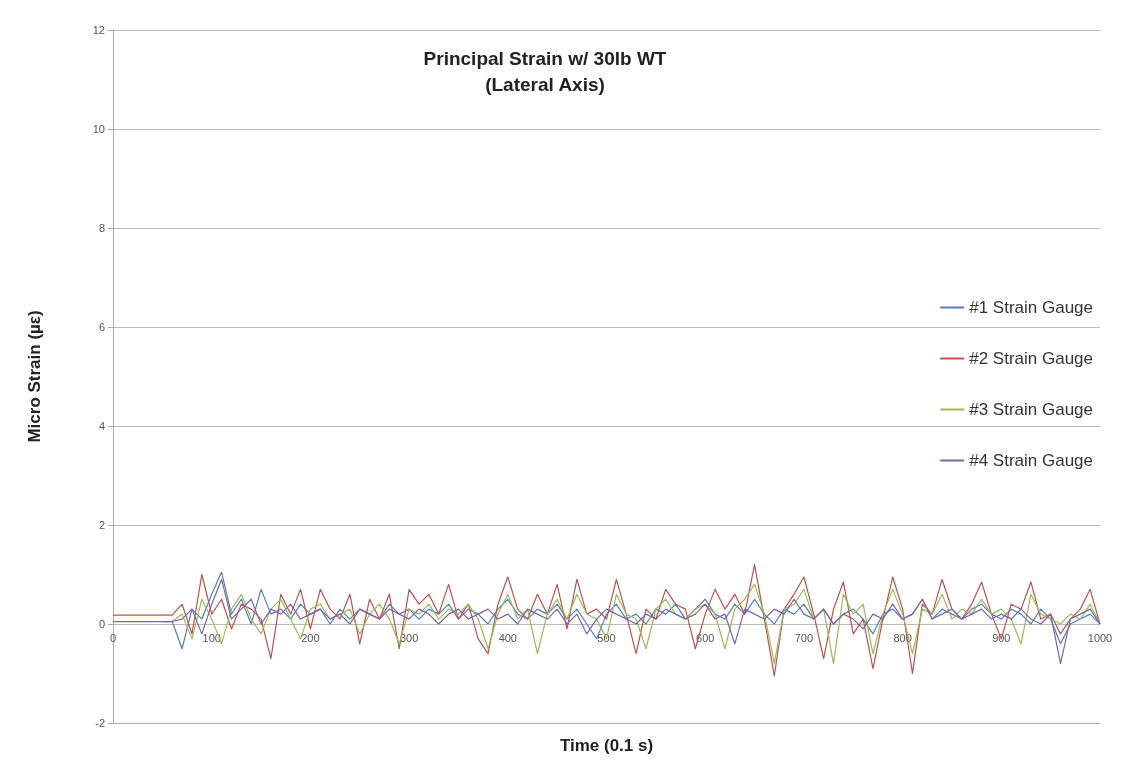 This screenshot has height=768, width=1128. I want to click on legend-label: #1 Strain Gauge, so click(1031, 307).